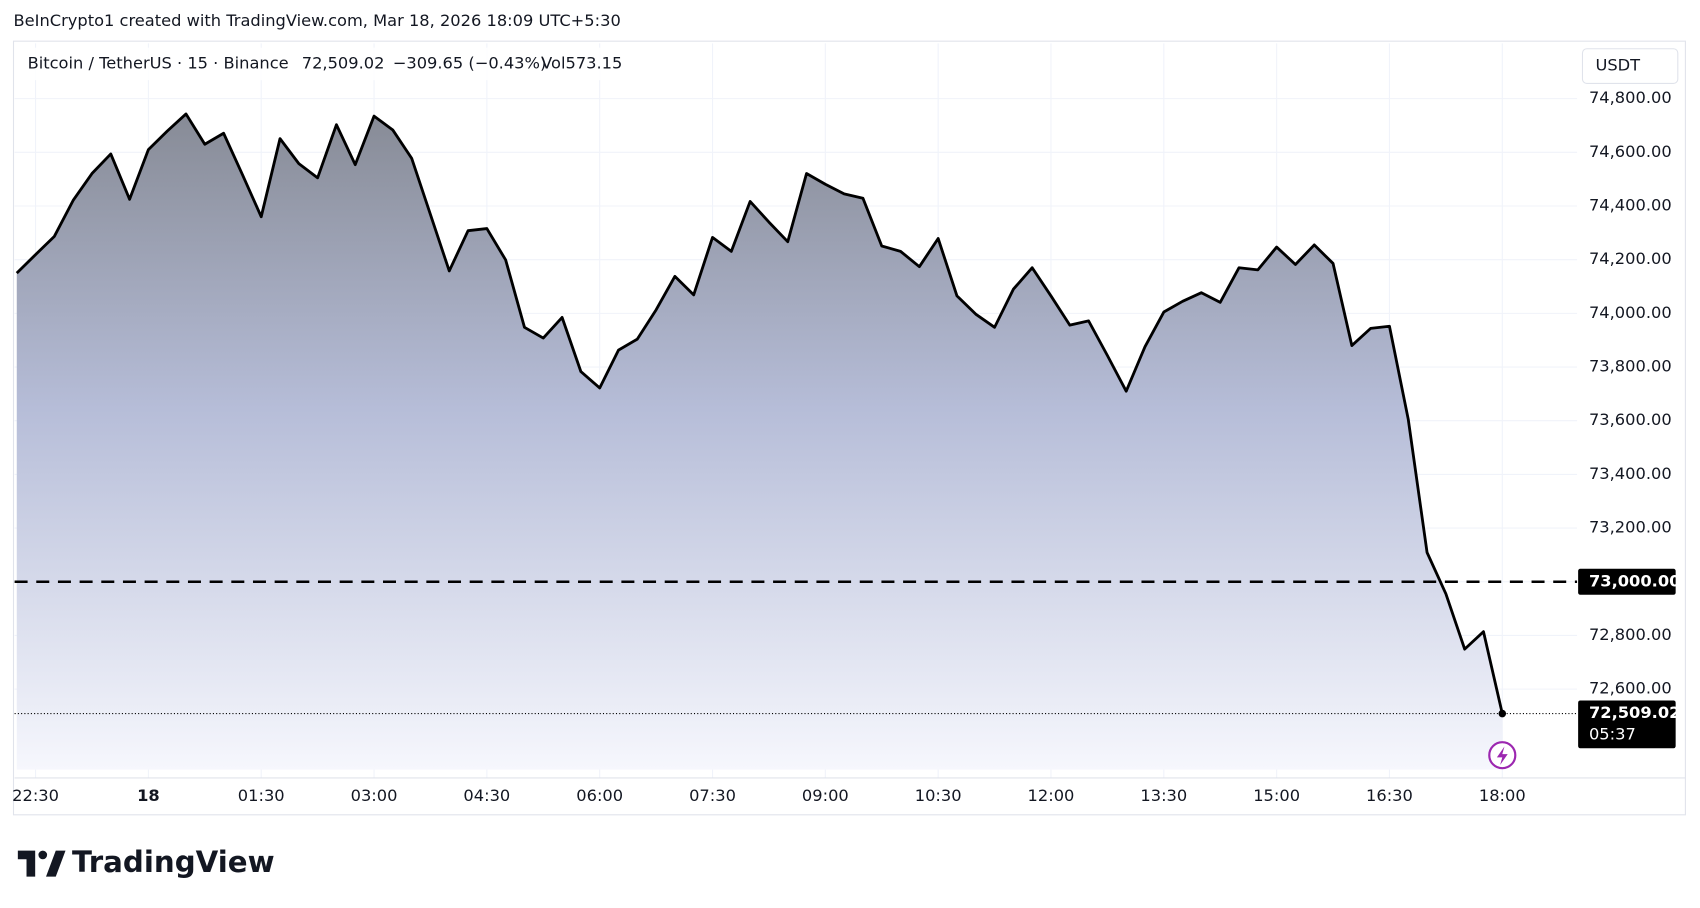 Image resolution: width=1700 pixels, height=908 pixels. What do you see at coordinates (41, 863) in the screenshot?
I see `logo-mark` at bounding box center [41, 863].